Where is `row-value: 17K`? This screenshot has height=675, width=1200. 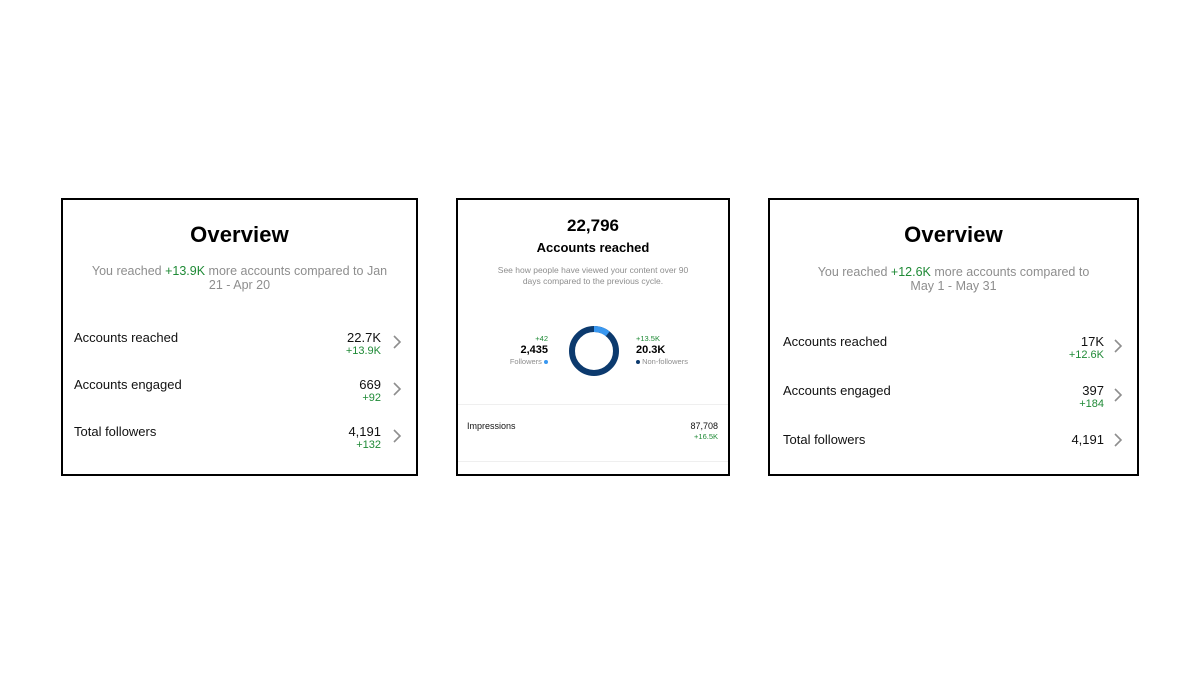 row-value: 17K is located at coordinates (1092, 341).